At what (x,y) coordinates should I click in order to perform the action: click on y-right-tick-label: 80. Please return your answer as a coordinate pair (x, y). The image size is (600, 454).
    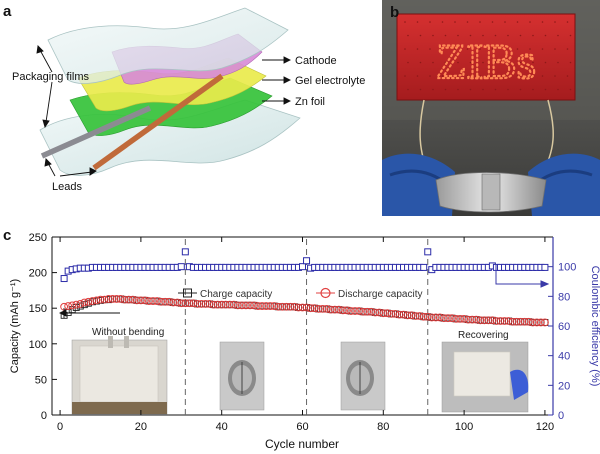
    Looking at the image, I should click on (564, 297).